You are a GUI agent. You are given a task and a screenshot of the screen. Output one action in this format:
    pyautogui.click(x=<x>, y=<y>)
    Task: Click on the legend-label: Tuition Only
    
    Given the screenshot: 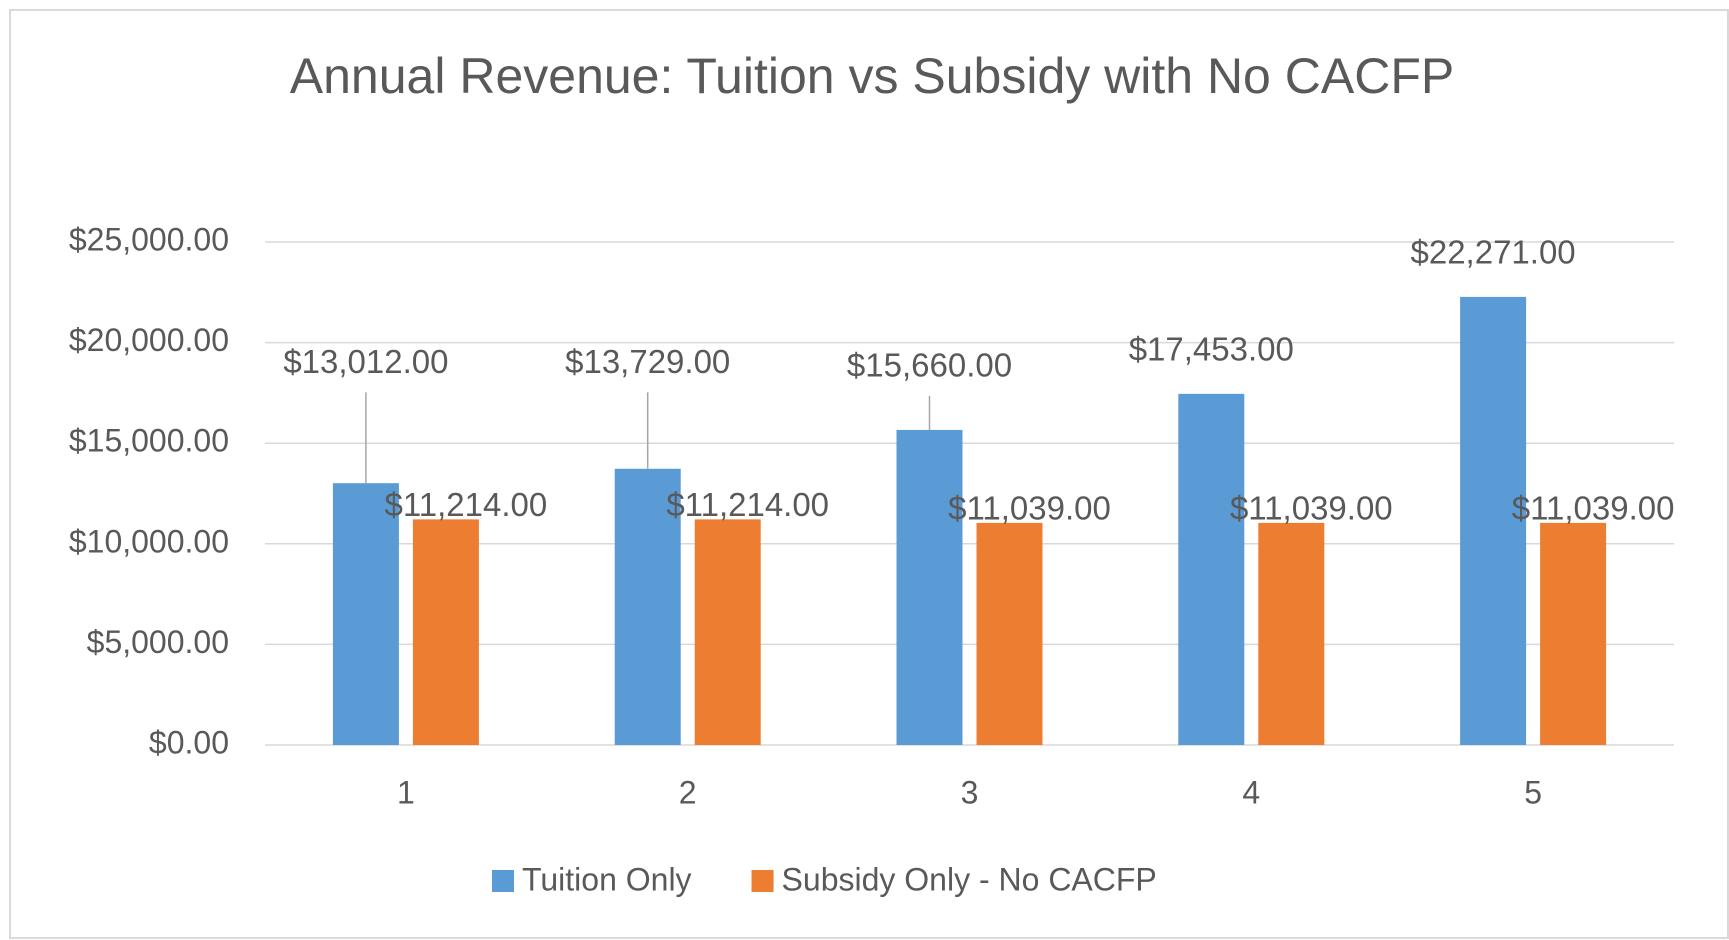 What is the action you would take?
    pyautogui.click(x=607, y=879)
    